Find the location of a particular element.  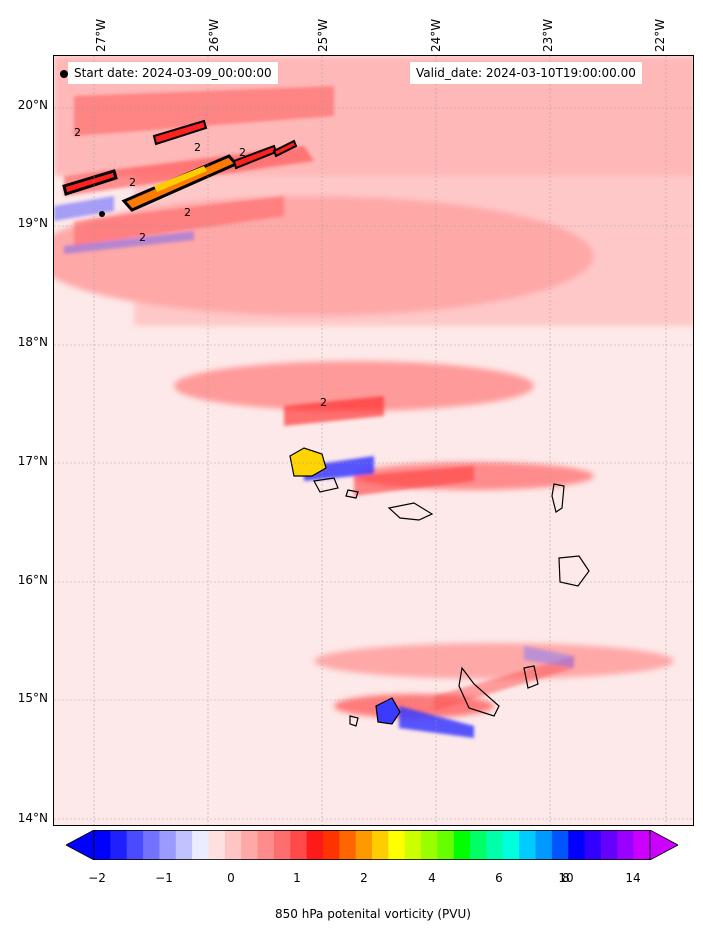

positive-streak is located at coordinates (354, 386).